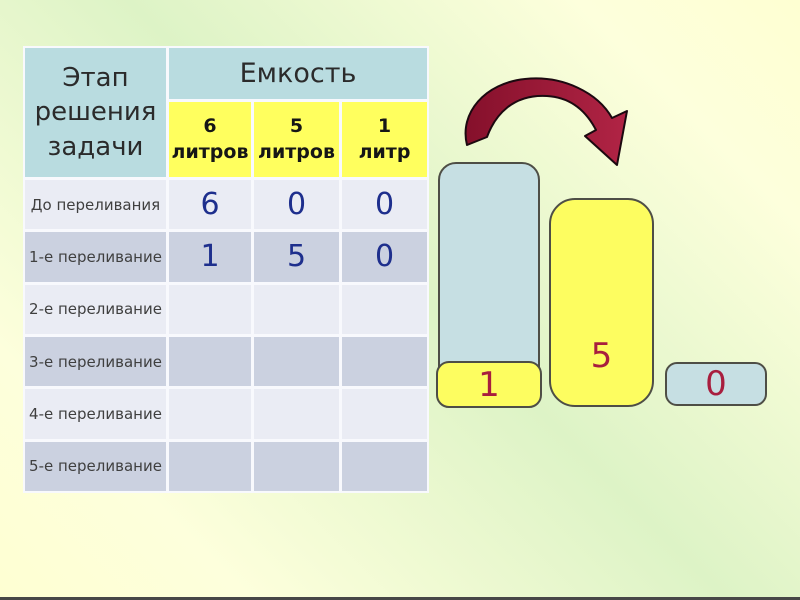 The height and width of the screenshot is (600, 800). Describe the element at coordinates (384, 139) in the screenshot. I see `column-header-1l: 1 литр` at that location.